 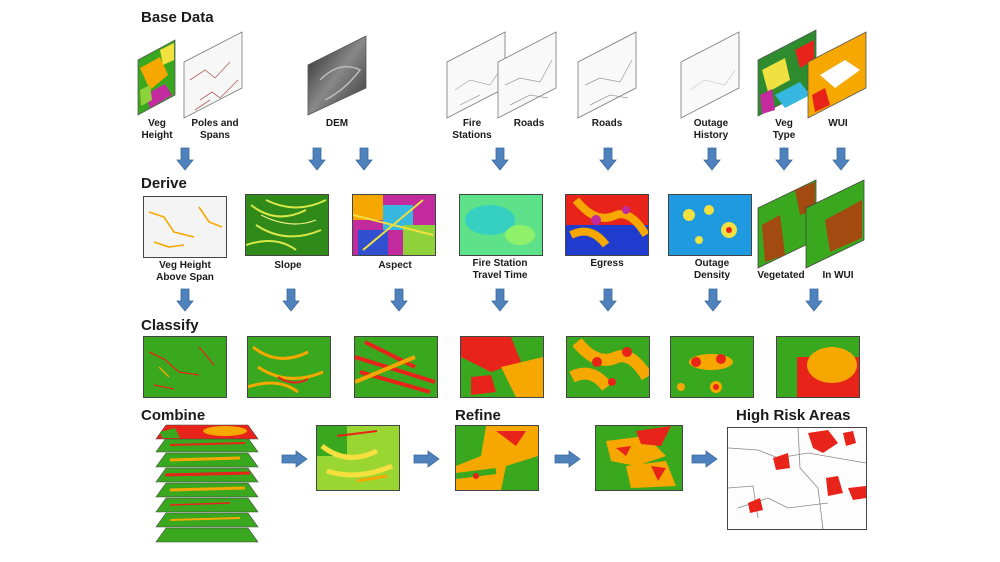 What do you see at coordinates (787, 224) in the screenshot?
I see `derive-vegetated` at bounding box center [787, 224].